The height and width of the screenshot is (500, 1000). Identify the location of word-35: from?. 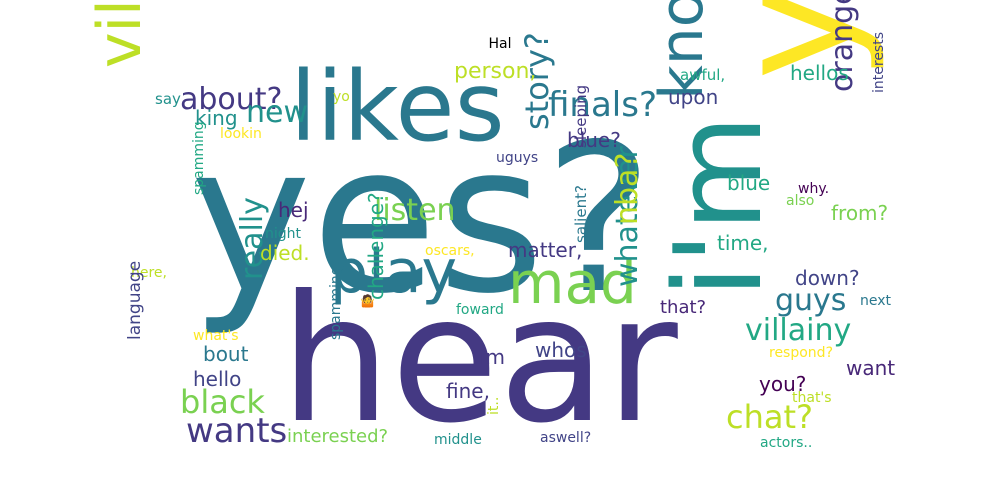
(859, 213).